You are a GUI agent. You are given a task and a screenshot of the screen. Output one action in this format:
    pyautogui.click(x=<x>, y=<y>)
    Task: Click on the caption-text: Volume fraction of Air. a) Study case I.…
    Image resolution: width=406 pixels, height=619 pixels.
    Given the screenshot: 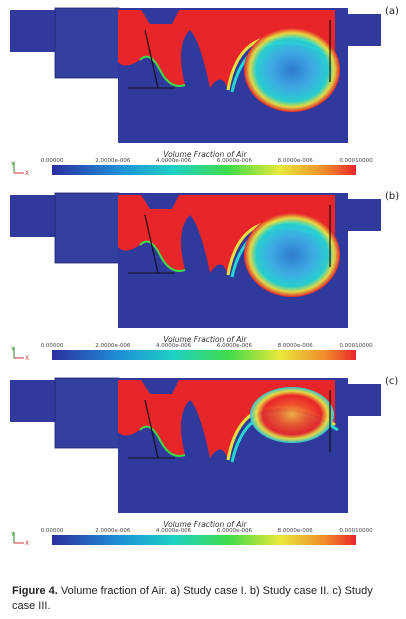 What is the action you would take?
    pyautogui.click(x=192, y=598)
    